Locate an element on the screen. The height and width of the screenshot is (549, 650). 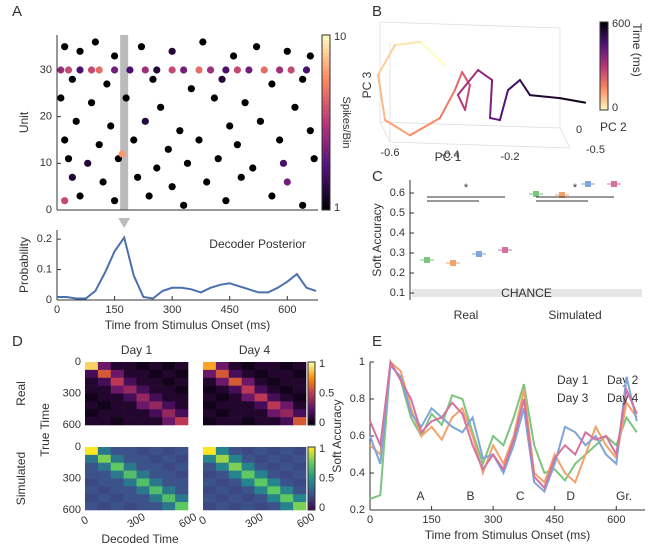
x-tick-label: 0 is located at coordinates (84, 520).